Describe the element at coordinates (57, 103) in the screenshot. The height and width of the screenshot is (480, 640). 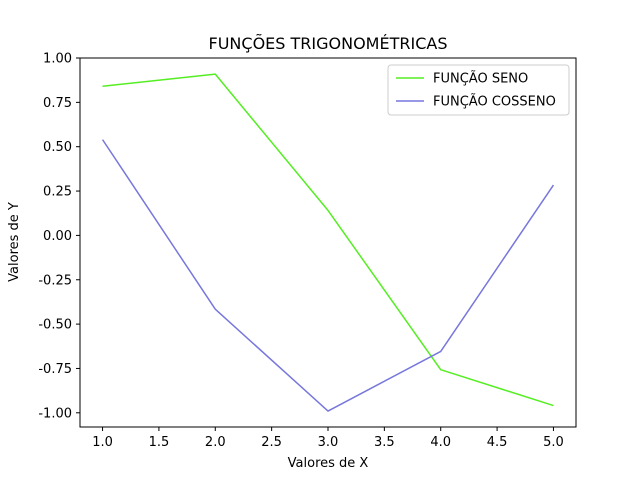
I see `y-tick-label: 0.75` at that location.